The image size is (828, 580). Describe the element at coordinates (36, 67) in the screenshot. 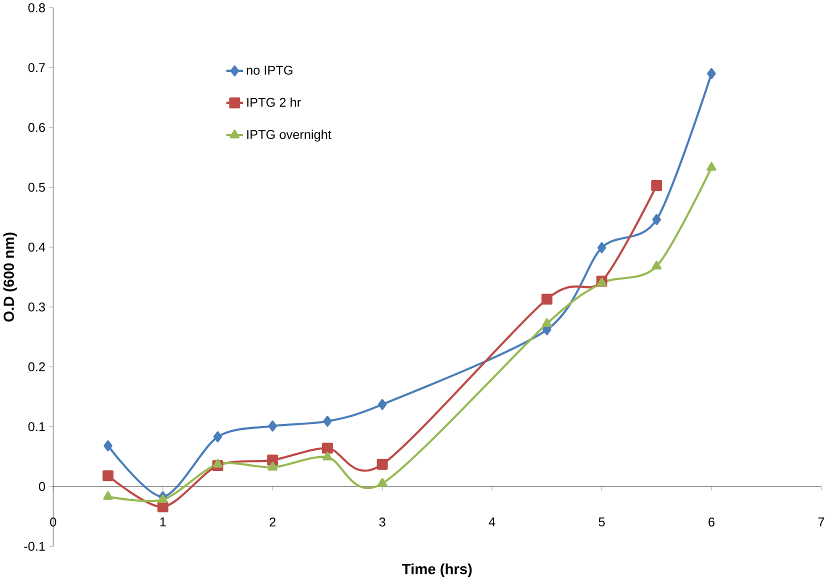

I see `y-tick-label: 0.7` at that location.